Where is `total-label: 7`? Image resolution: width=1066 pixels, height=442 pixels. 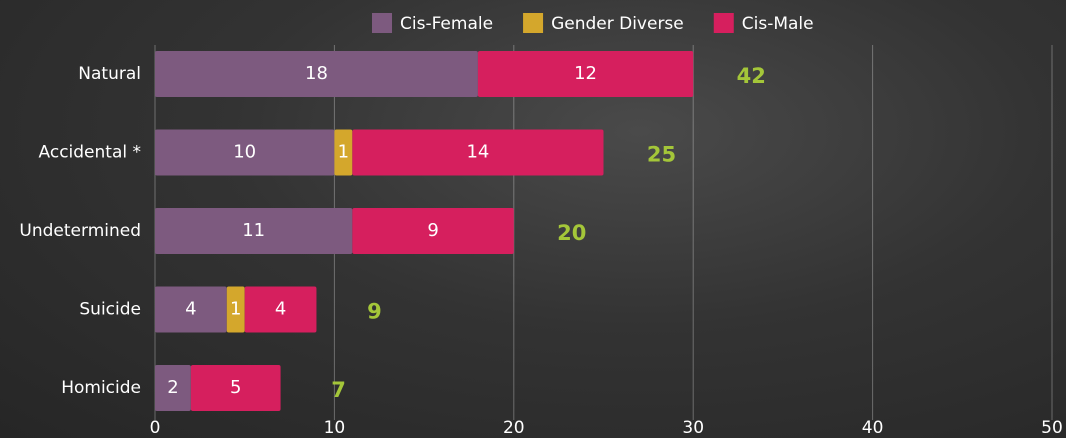 total-label: 7 is located at coordinates (338, 390).